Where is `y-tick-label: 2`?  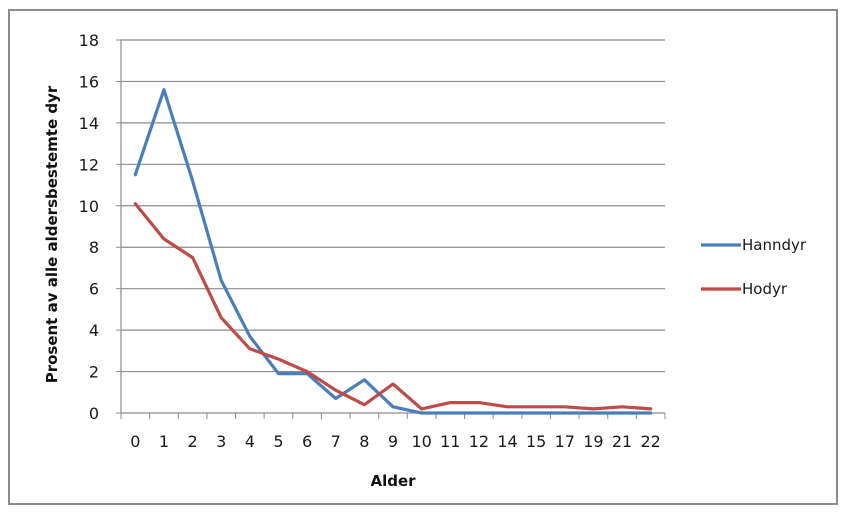
y-tick-label: 2 is located at coordinates (94, 372).